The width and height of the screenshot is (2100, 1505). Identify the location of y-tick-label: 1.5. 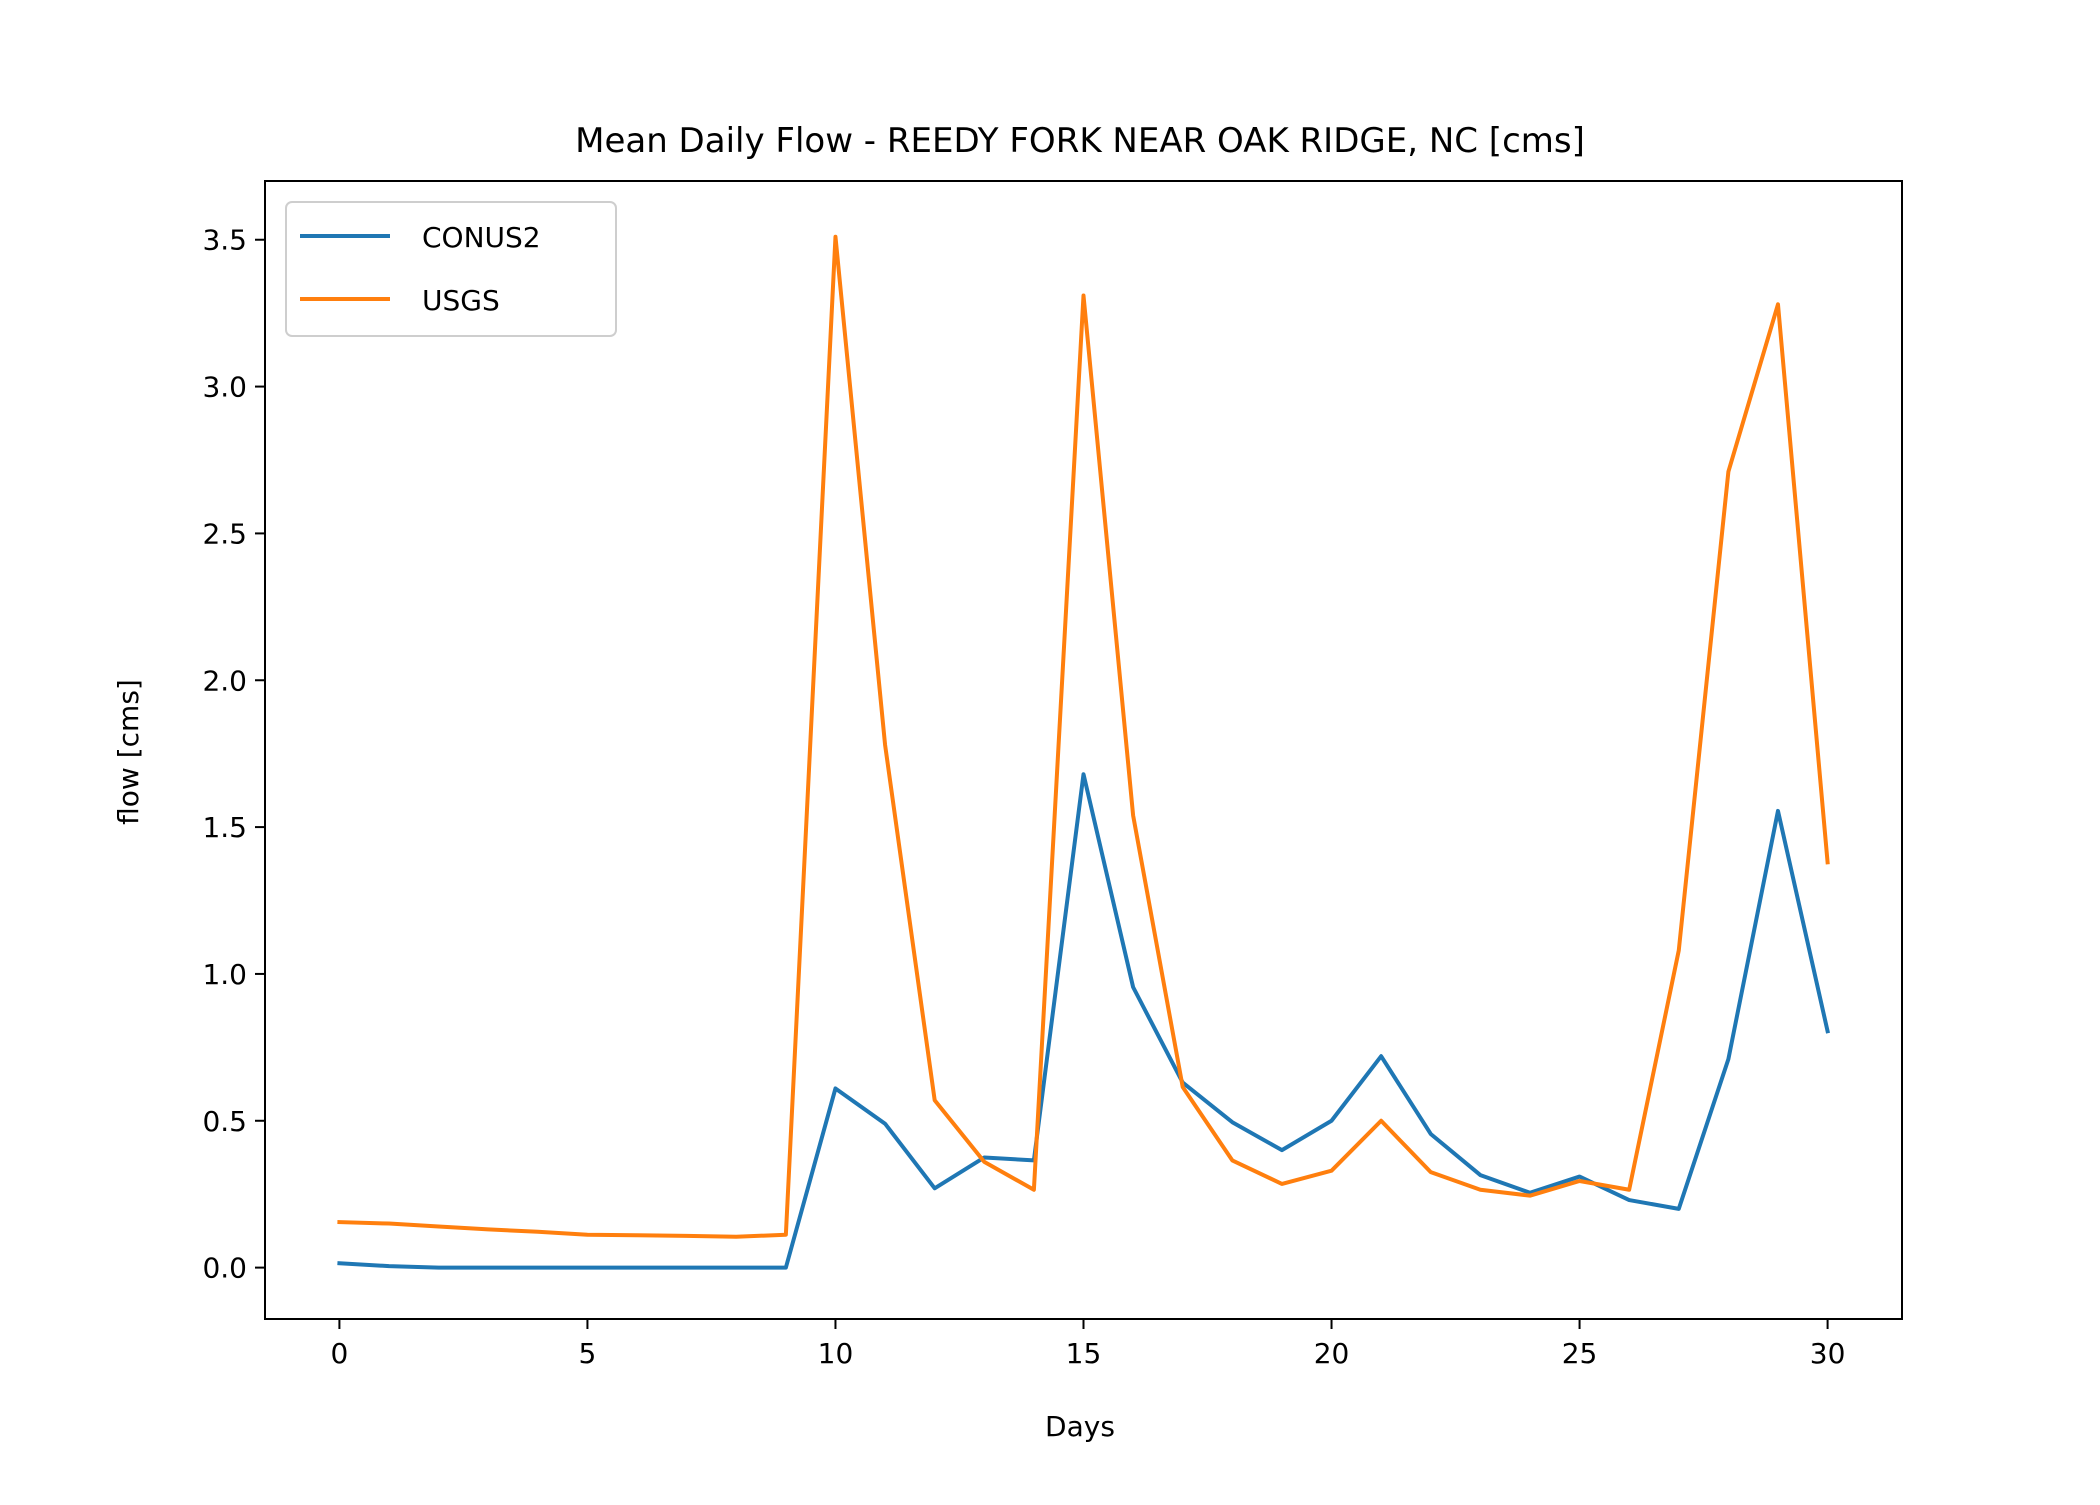
(224, 827).